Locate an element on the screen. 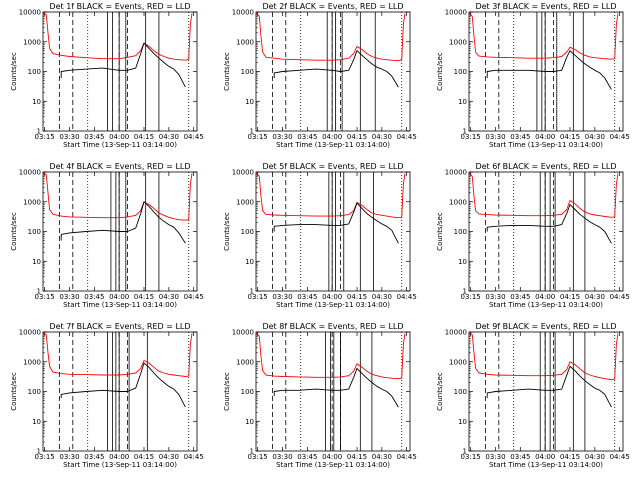 This screenshot has height=480, width=640. chart-title: Det 6f BLACK = Events, RED = LLD is located at coordinates (545, 166).